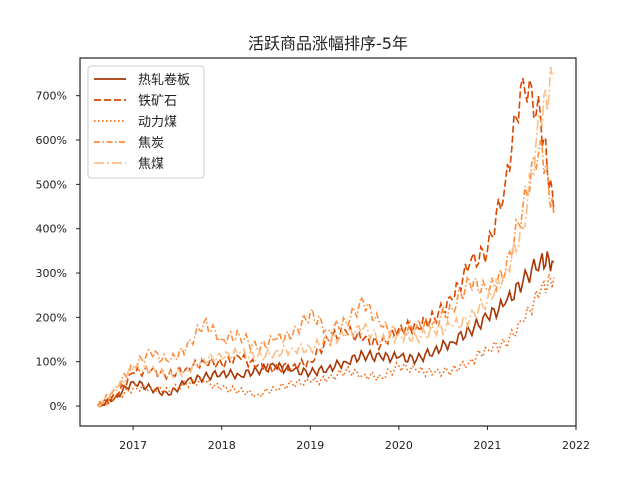  I want to click on legend-label-4: 焦炭, so click(151, 143).